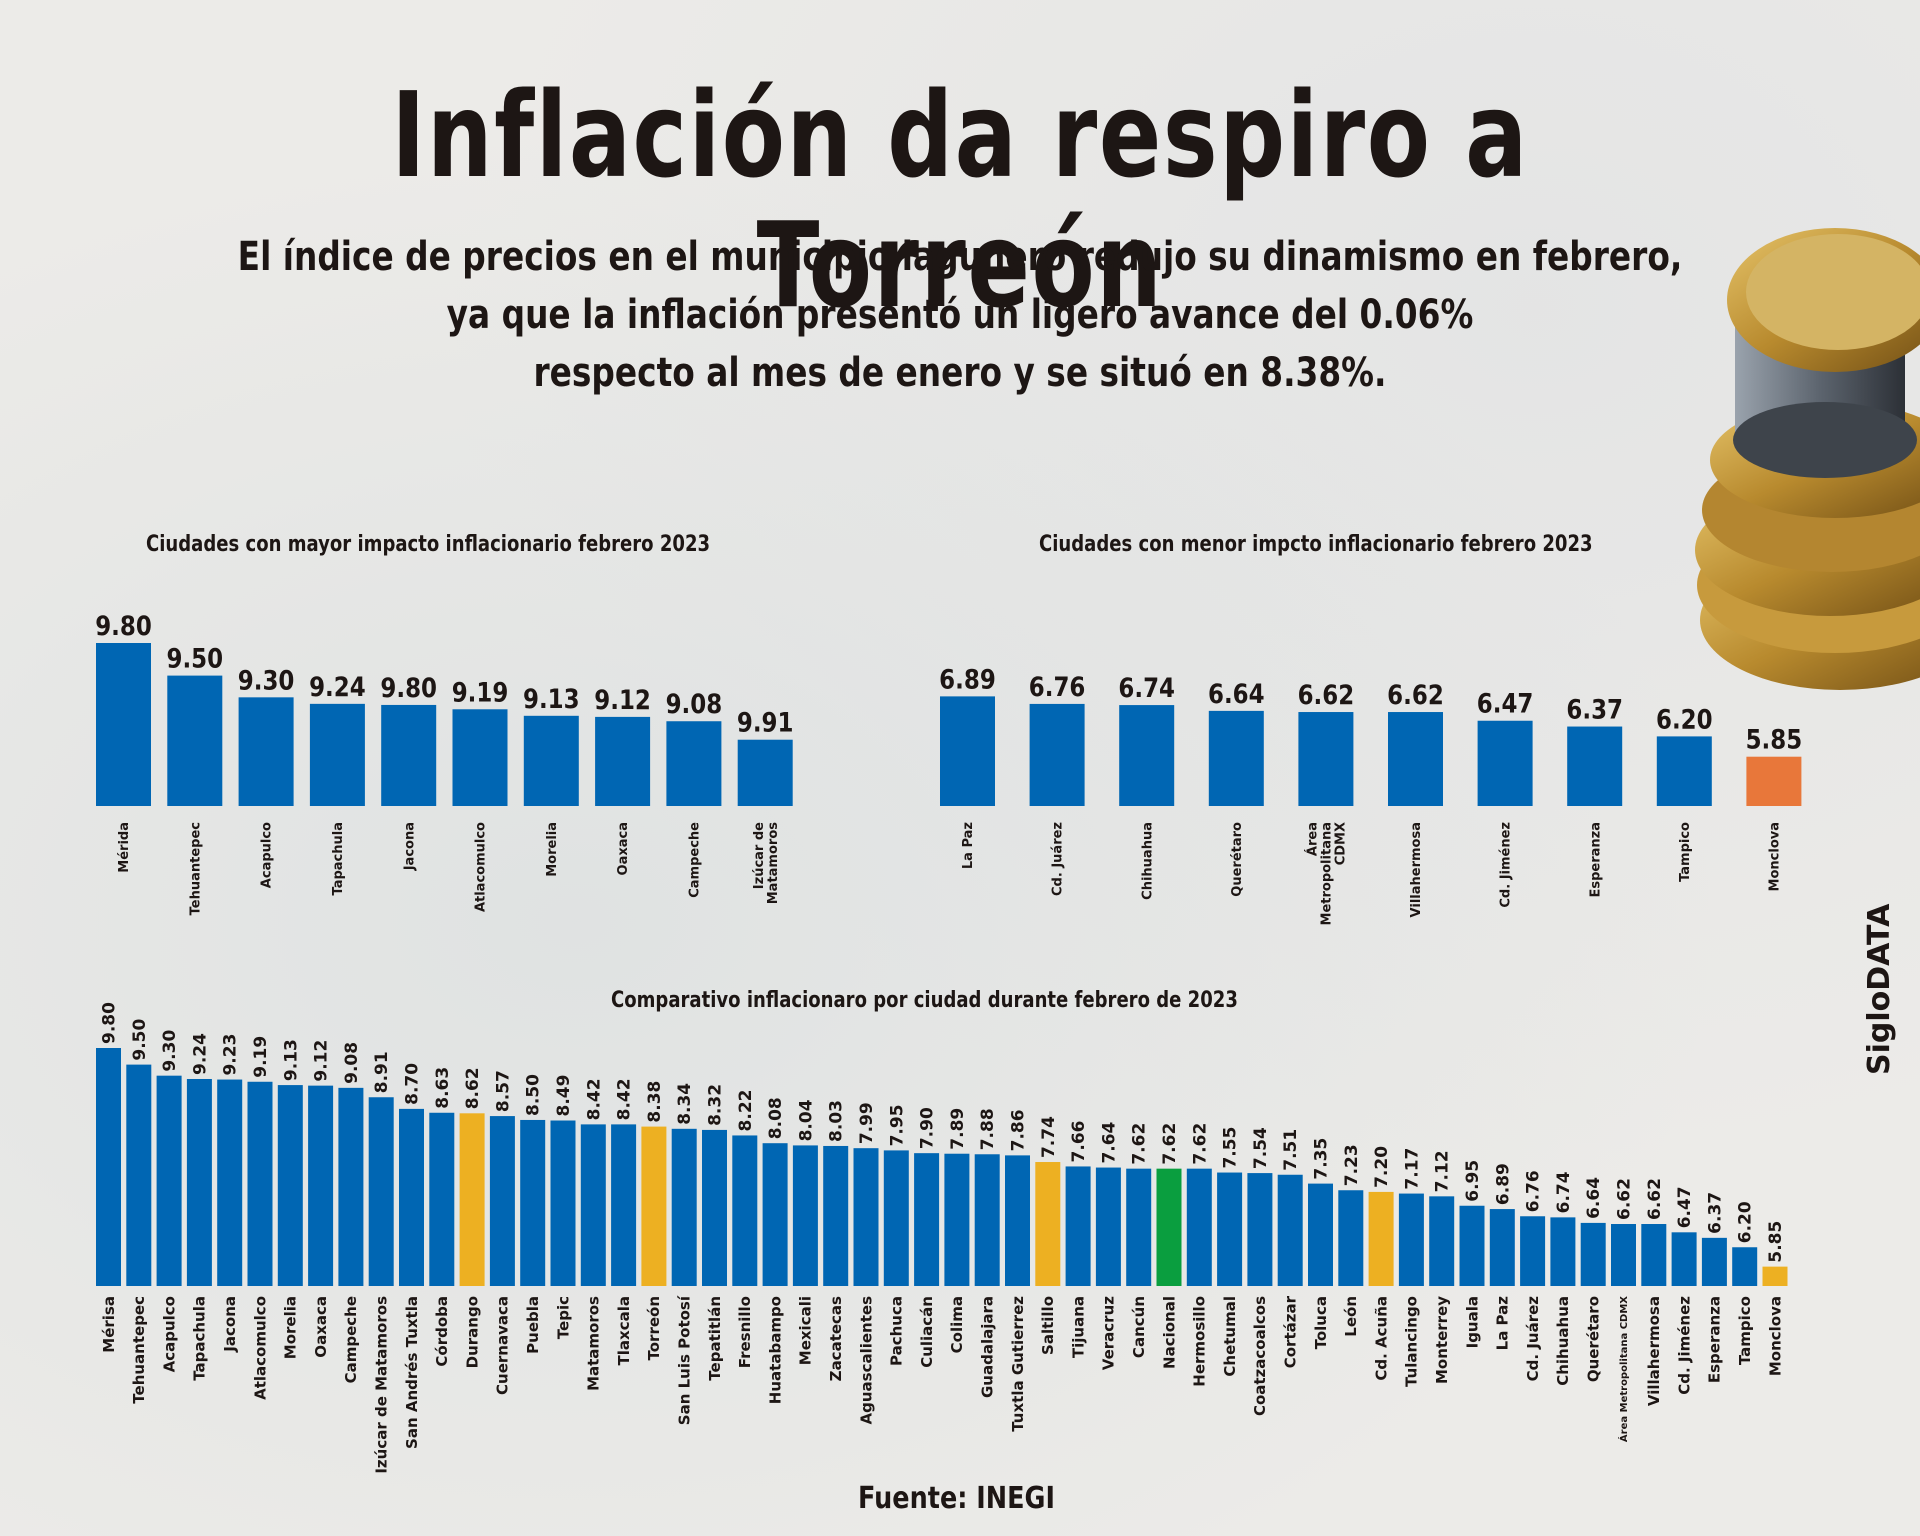 This screenshot has height=1536, width=1920. What do you see at coordinates (1774, 739) in the screenshot?
I see `data-label: 5.85` at bounding box center [1774, 739].